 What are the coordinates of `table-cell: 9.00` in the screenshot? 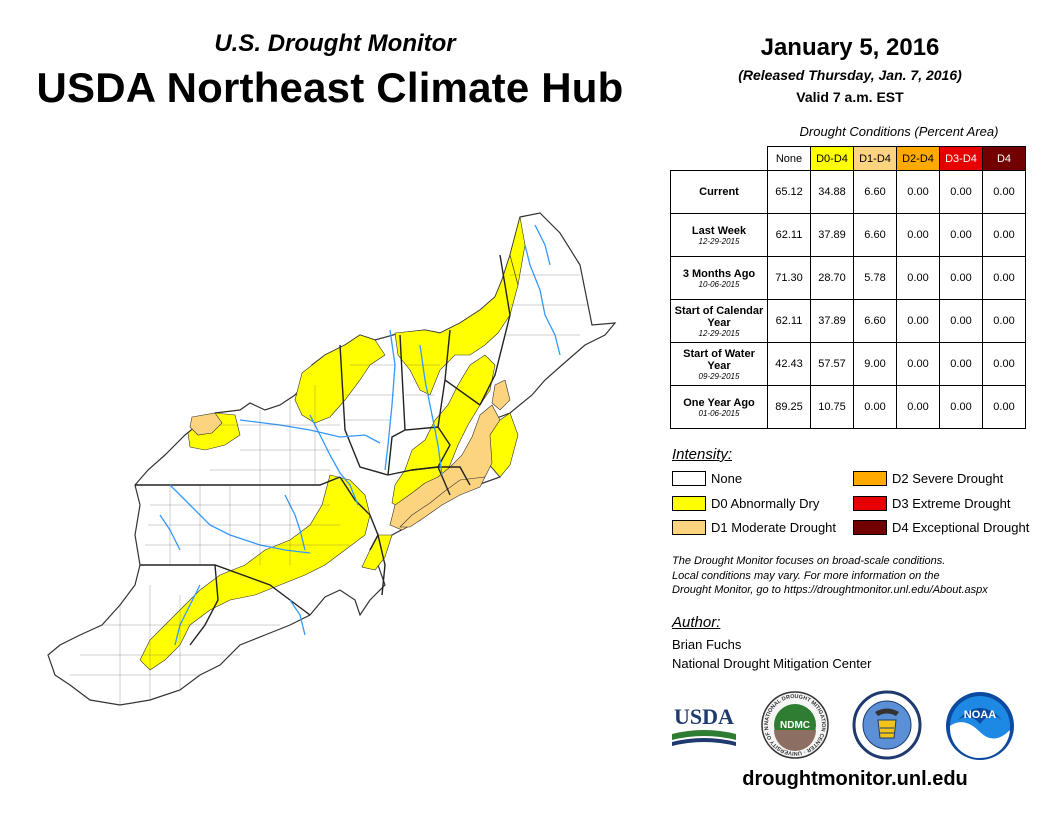 It's located at (875, 364).